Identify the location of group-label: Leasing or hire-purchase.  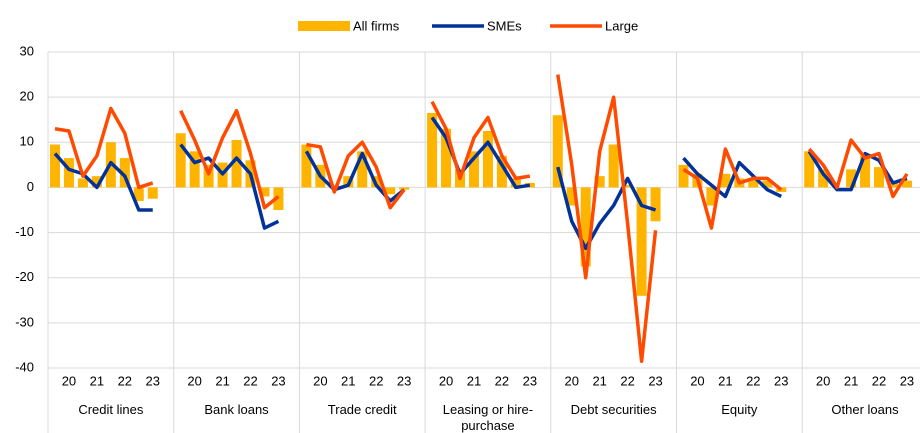
(488, 417).